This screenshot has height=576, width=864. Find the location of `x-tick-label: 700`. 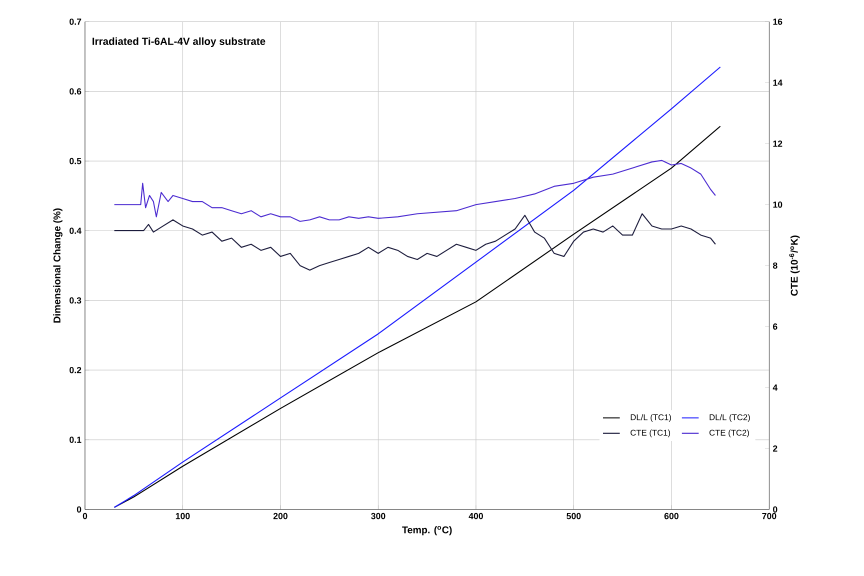

x-tick-label: 700 is located at coordinates (769, 516).